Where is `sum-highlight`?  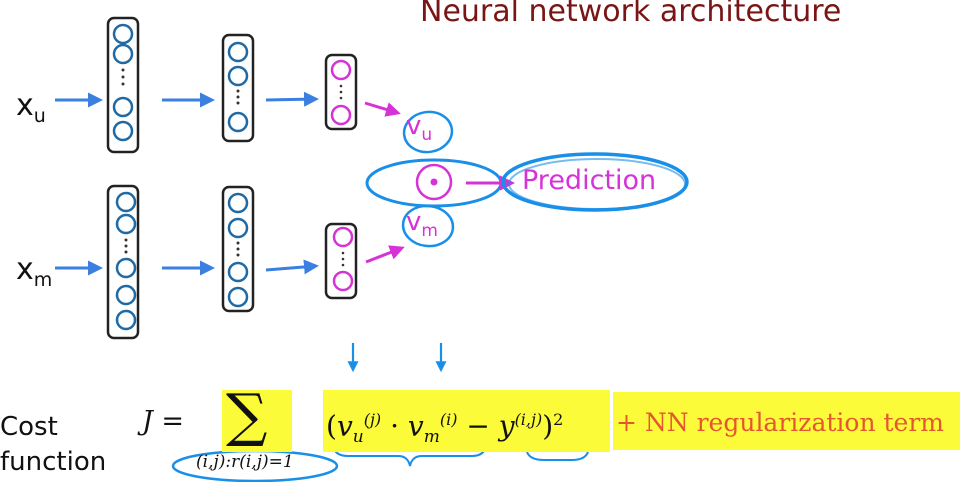
sum-highlight is located at coordinates (257, 421).